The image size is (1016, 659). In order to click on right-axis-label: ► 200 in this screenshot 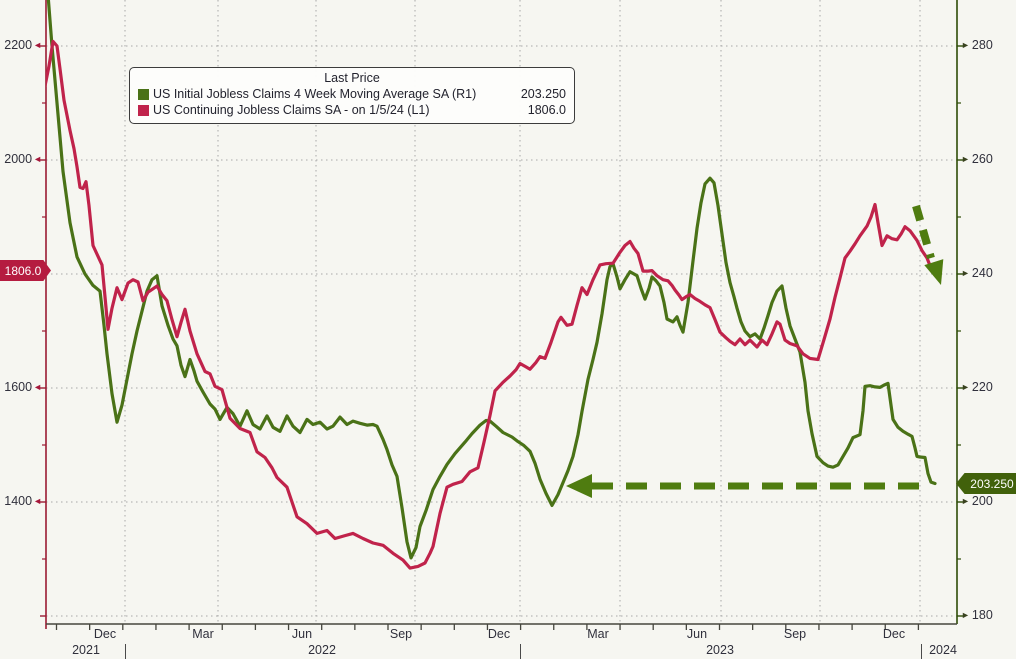, I will do `click(977, 501)`.